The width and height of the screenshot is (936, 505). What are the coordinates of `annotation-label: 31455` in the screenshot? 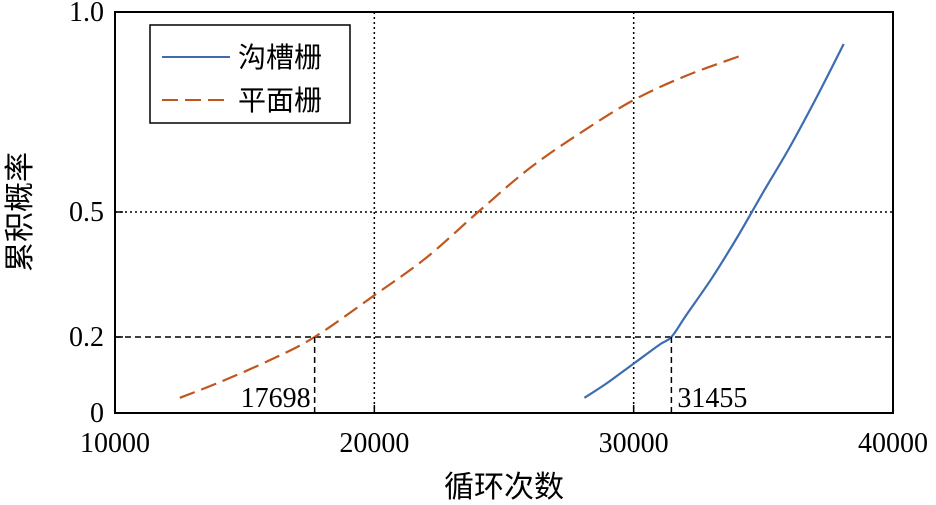 It's located at (712, 398).